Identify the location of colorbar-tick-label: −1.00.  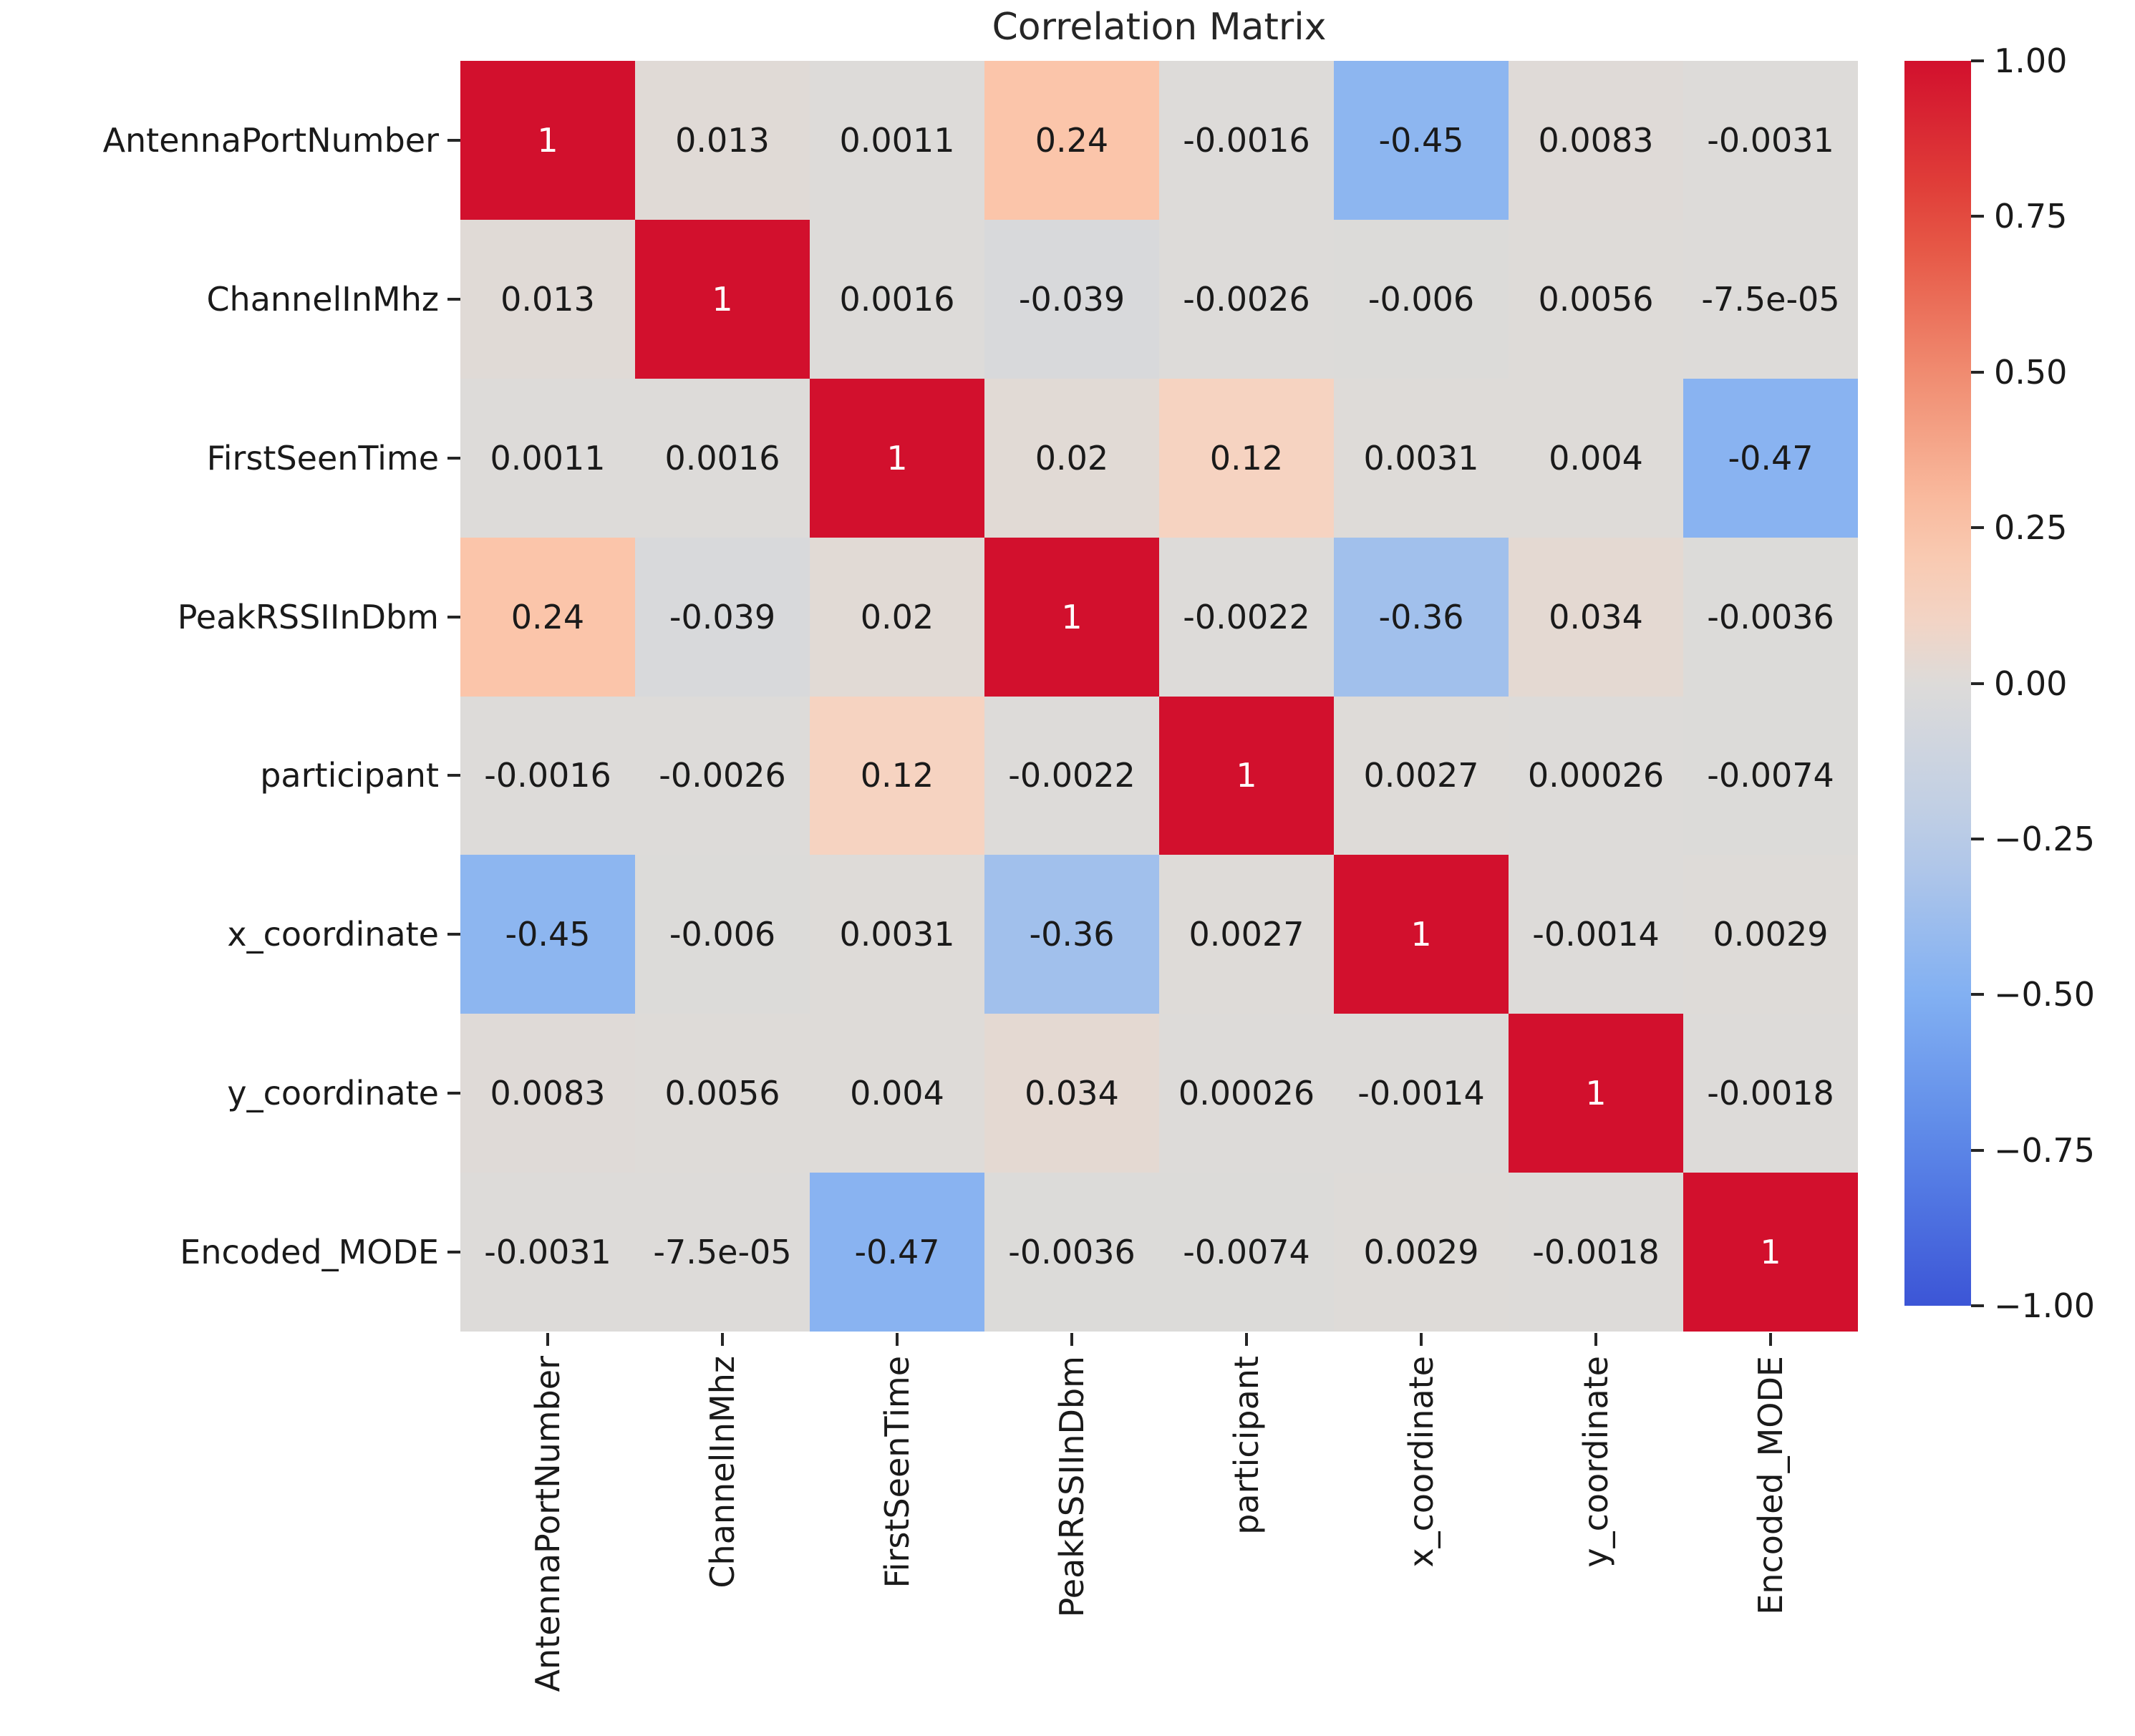
(2044, 1305).